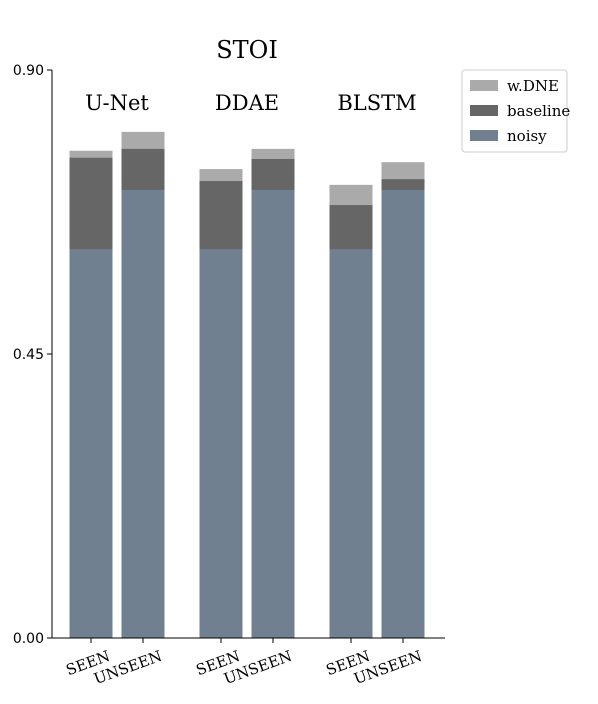 The width and height of the screenshot is (598, 704). What do you see at coordinates (533, 86) in the screenshot?
I see `legend-label: w.DNE` at bounding box center [533, 86].